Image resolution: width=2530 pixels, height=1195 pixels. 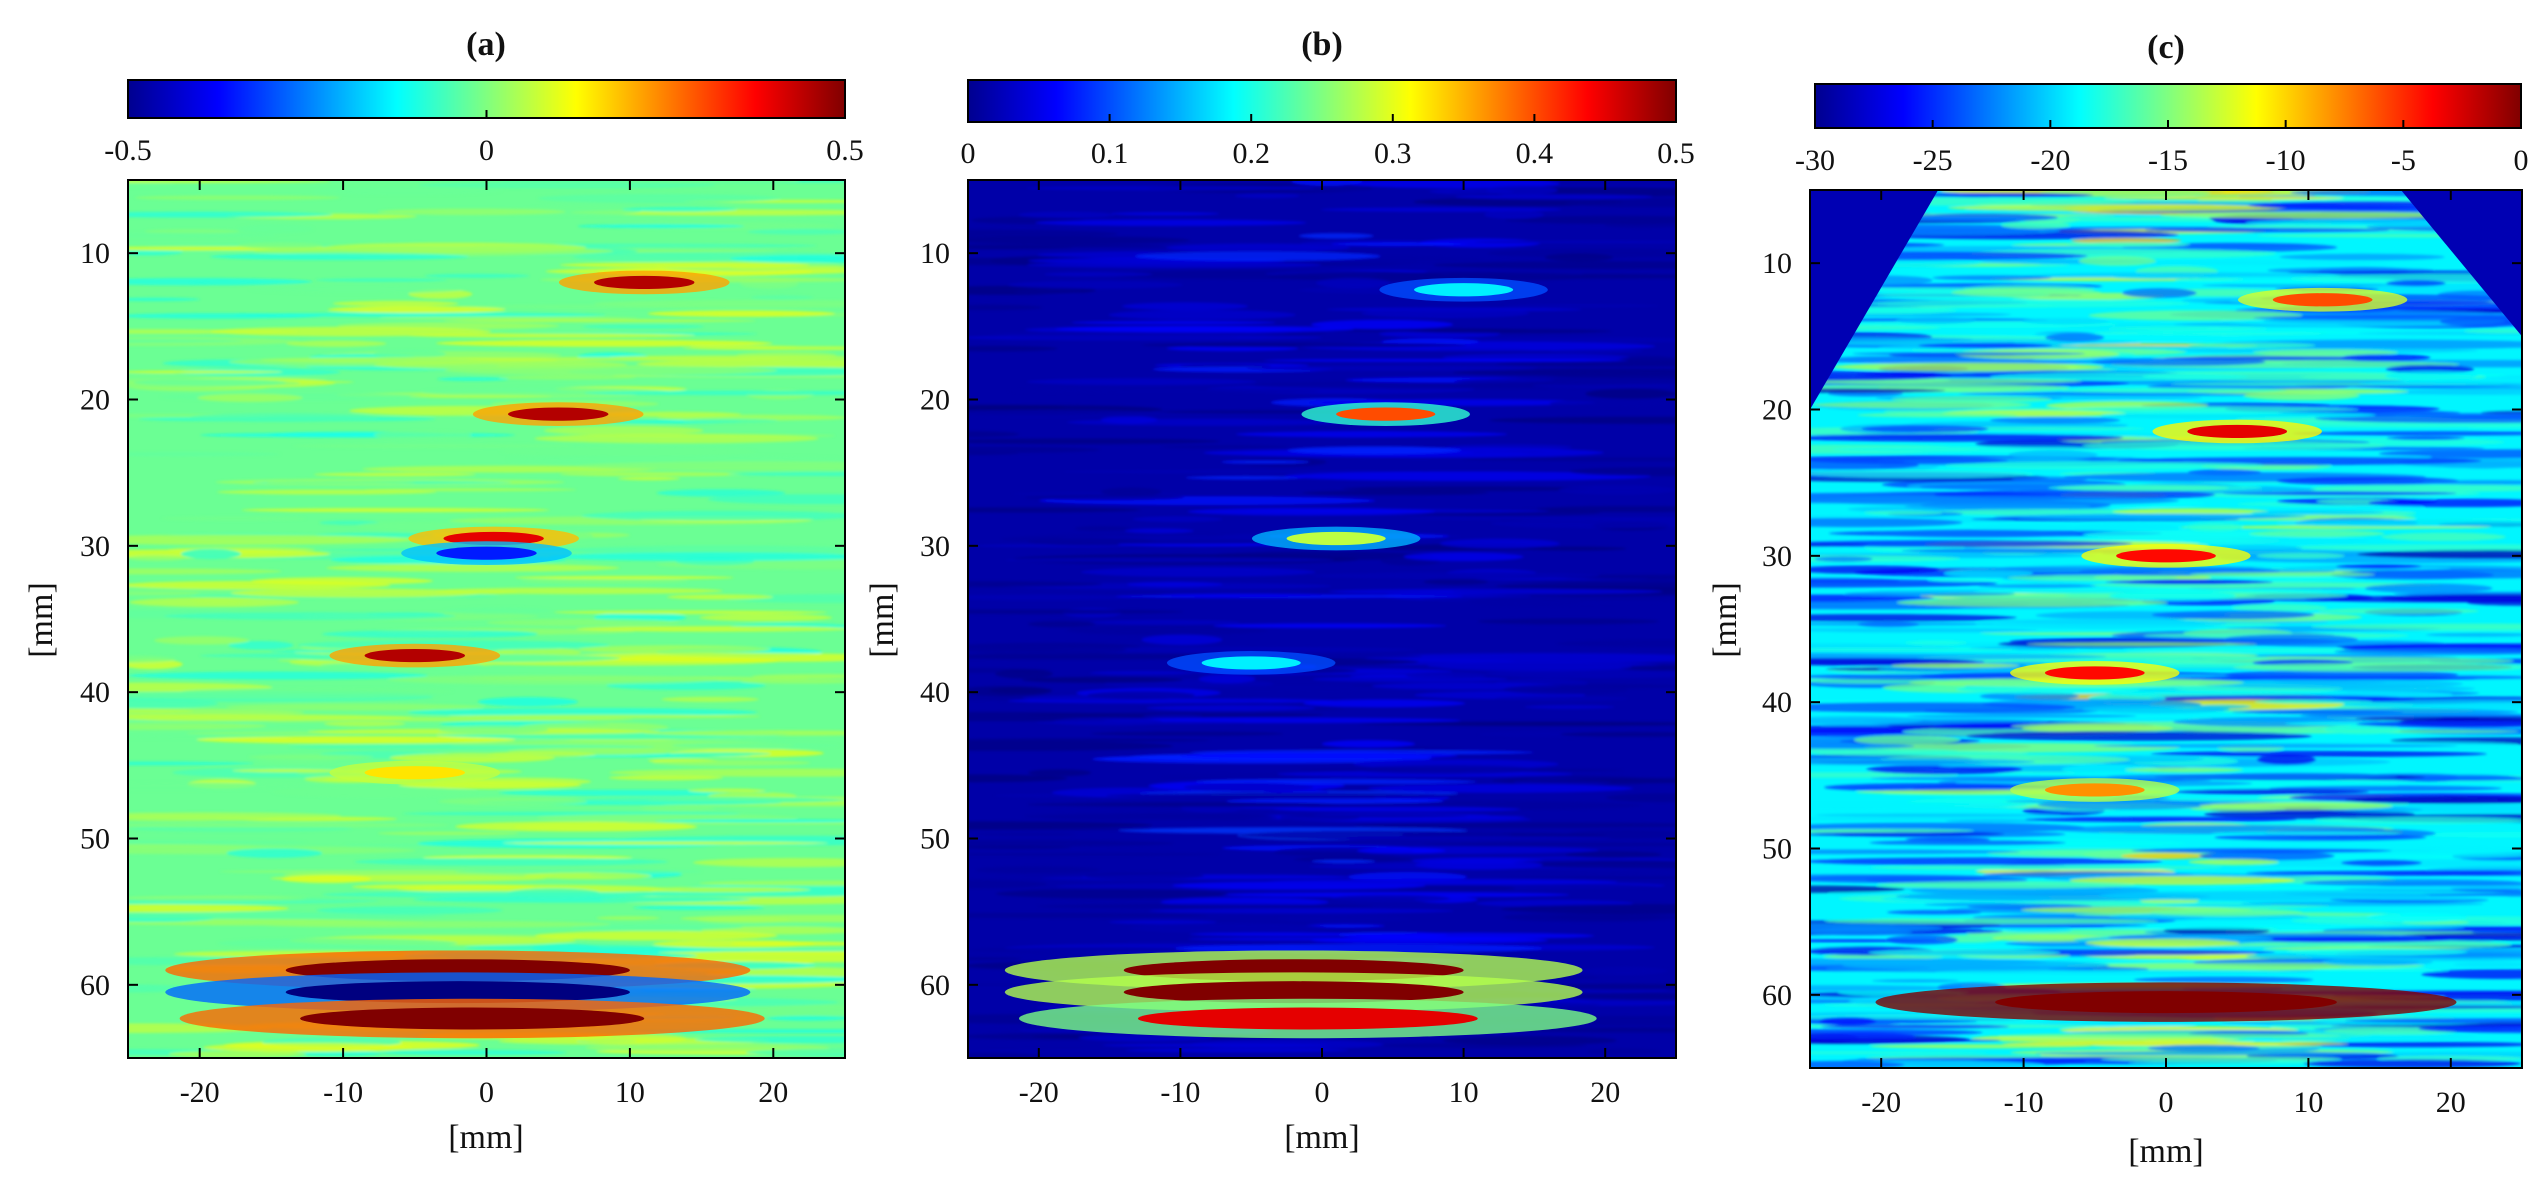 I want to click on colorbar-tick-label: 0, so click(x=968, y=153).